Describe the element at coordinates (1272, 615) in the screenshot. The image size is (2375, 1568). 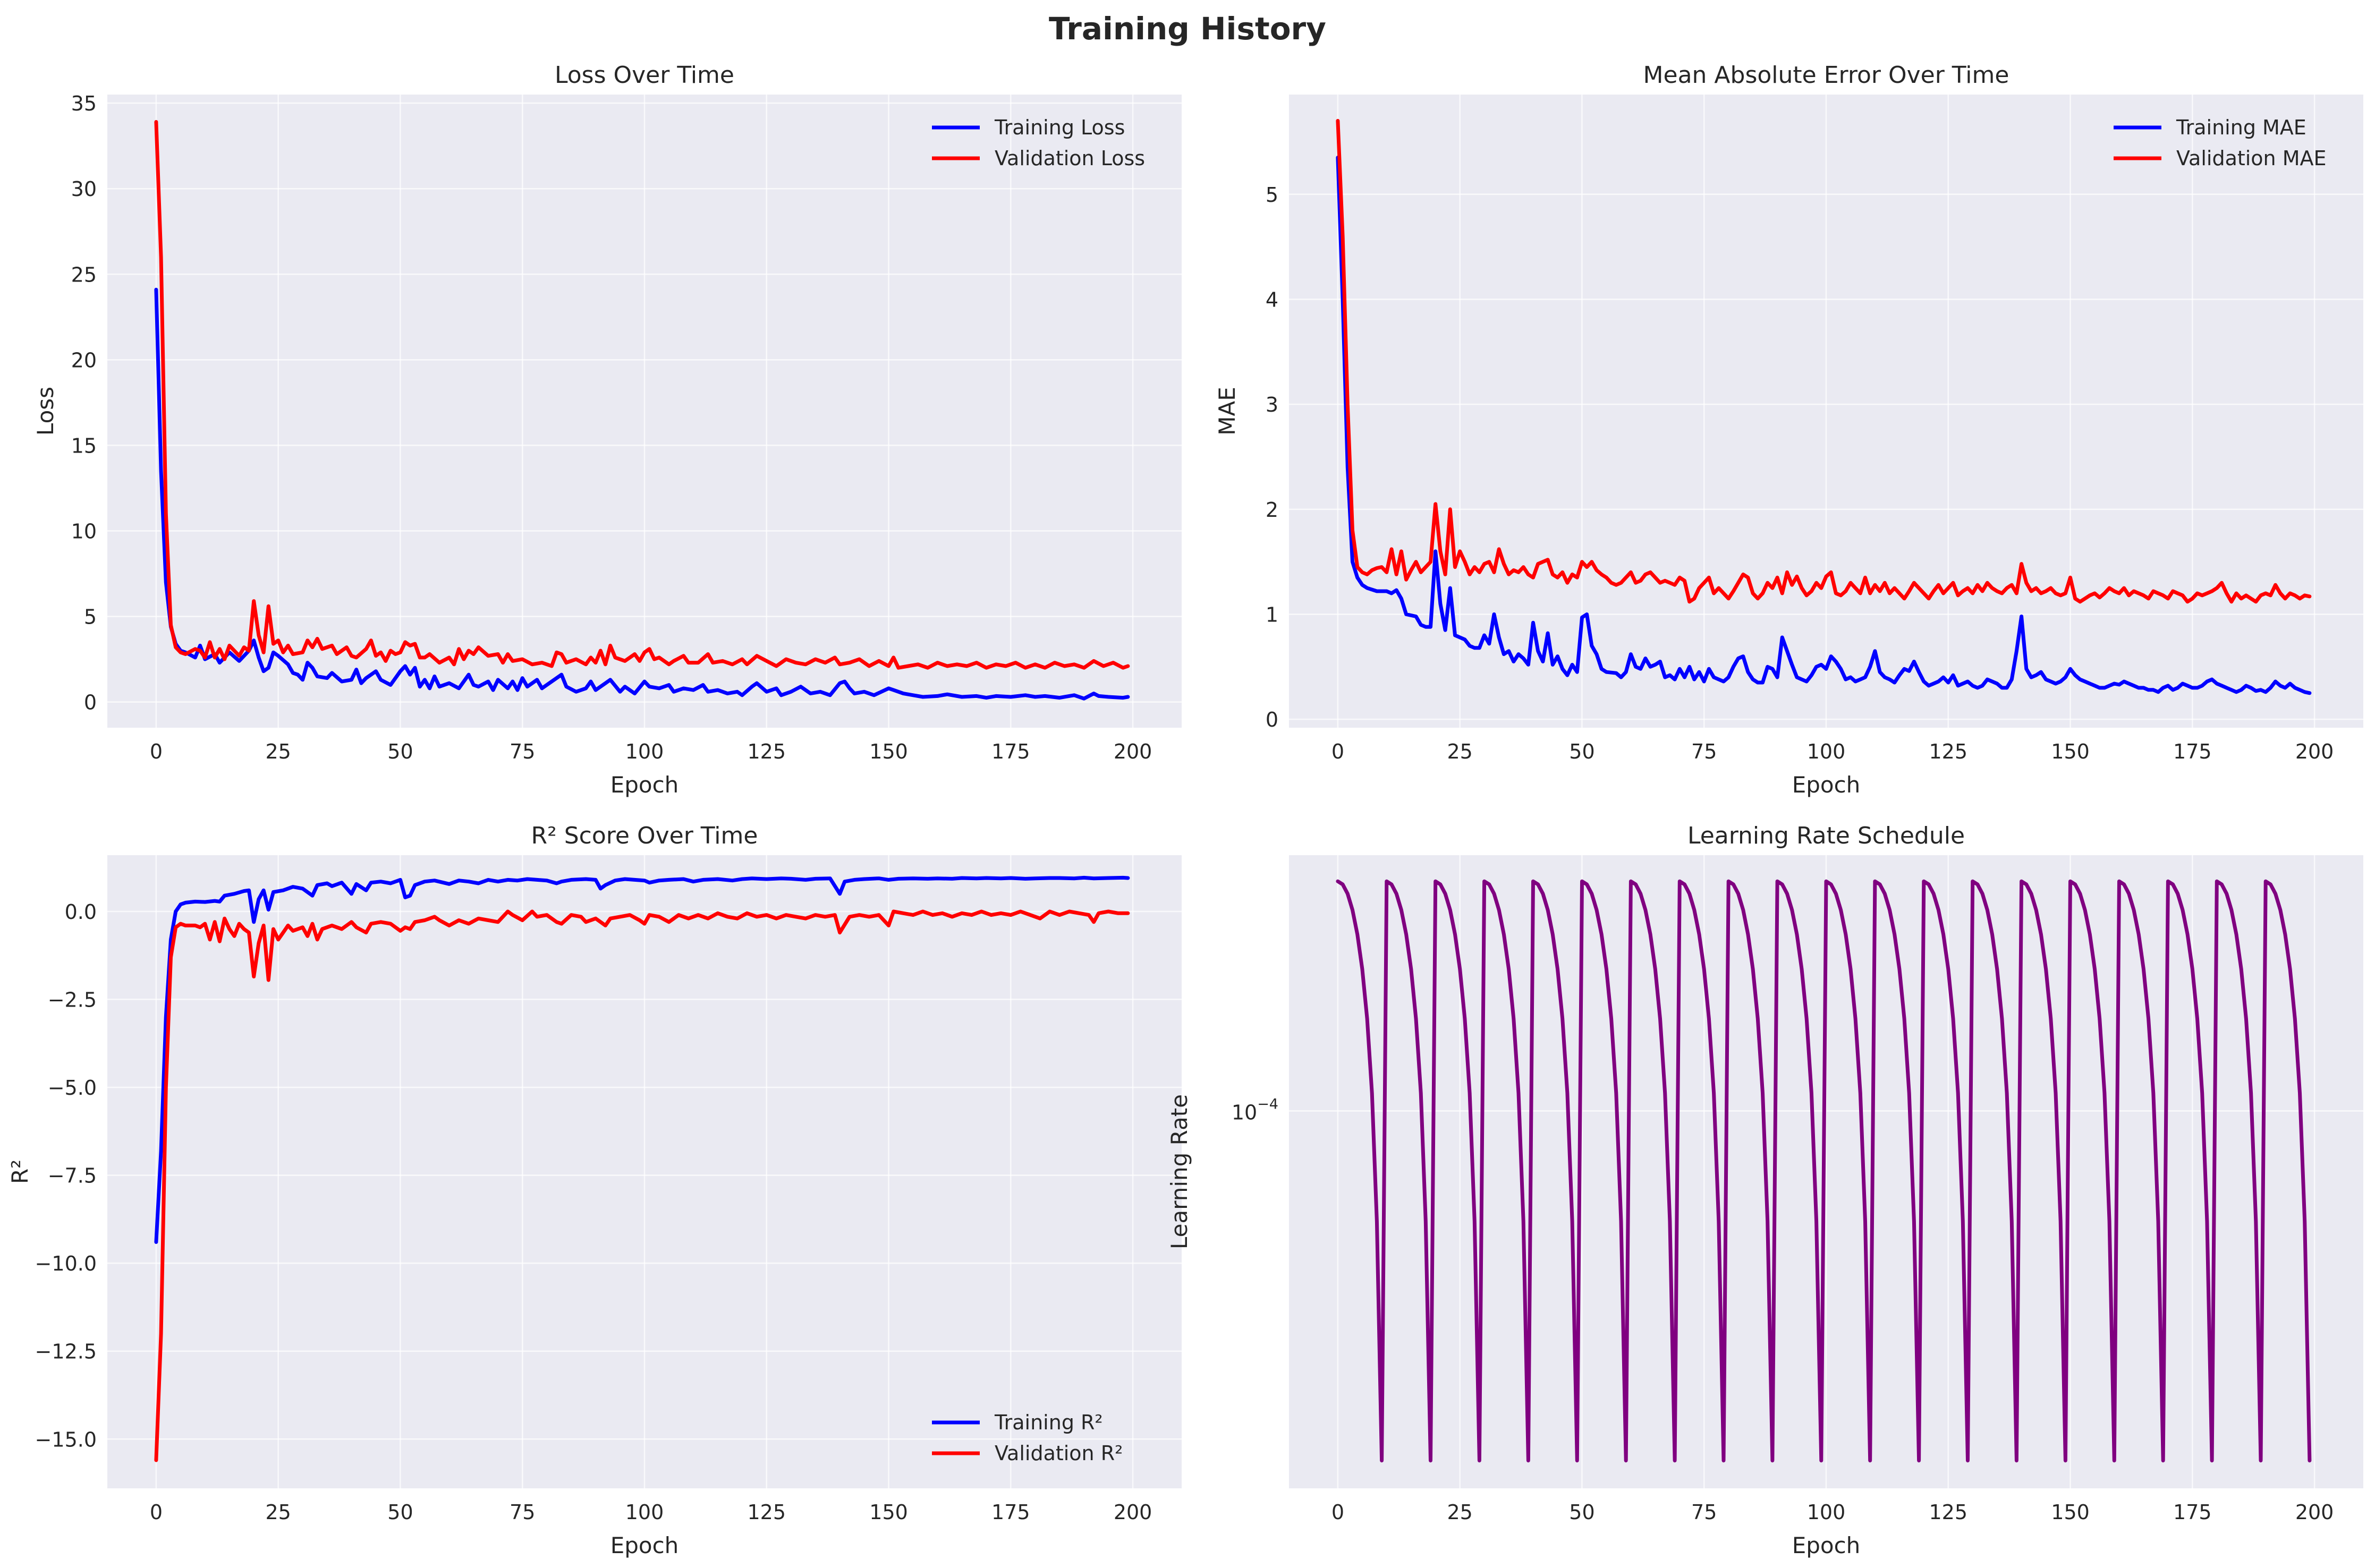
I see `y-tick-label: 1` at that location.